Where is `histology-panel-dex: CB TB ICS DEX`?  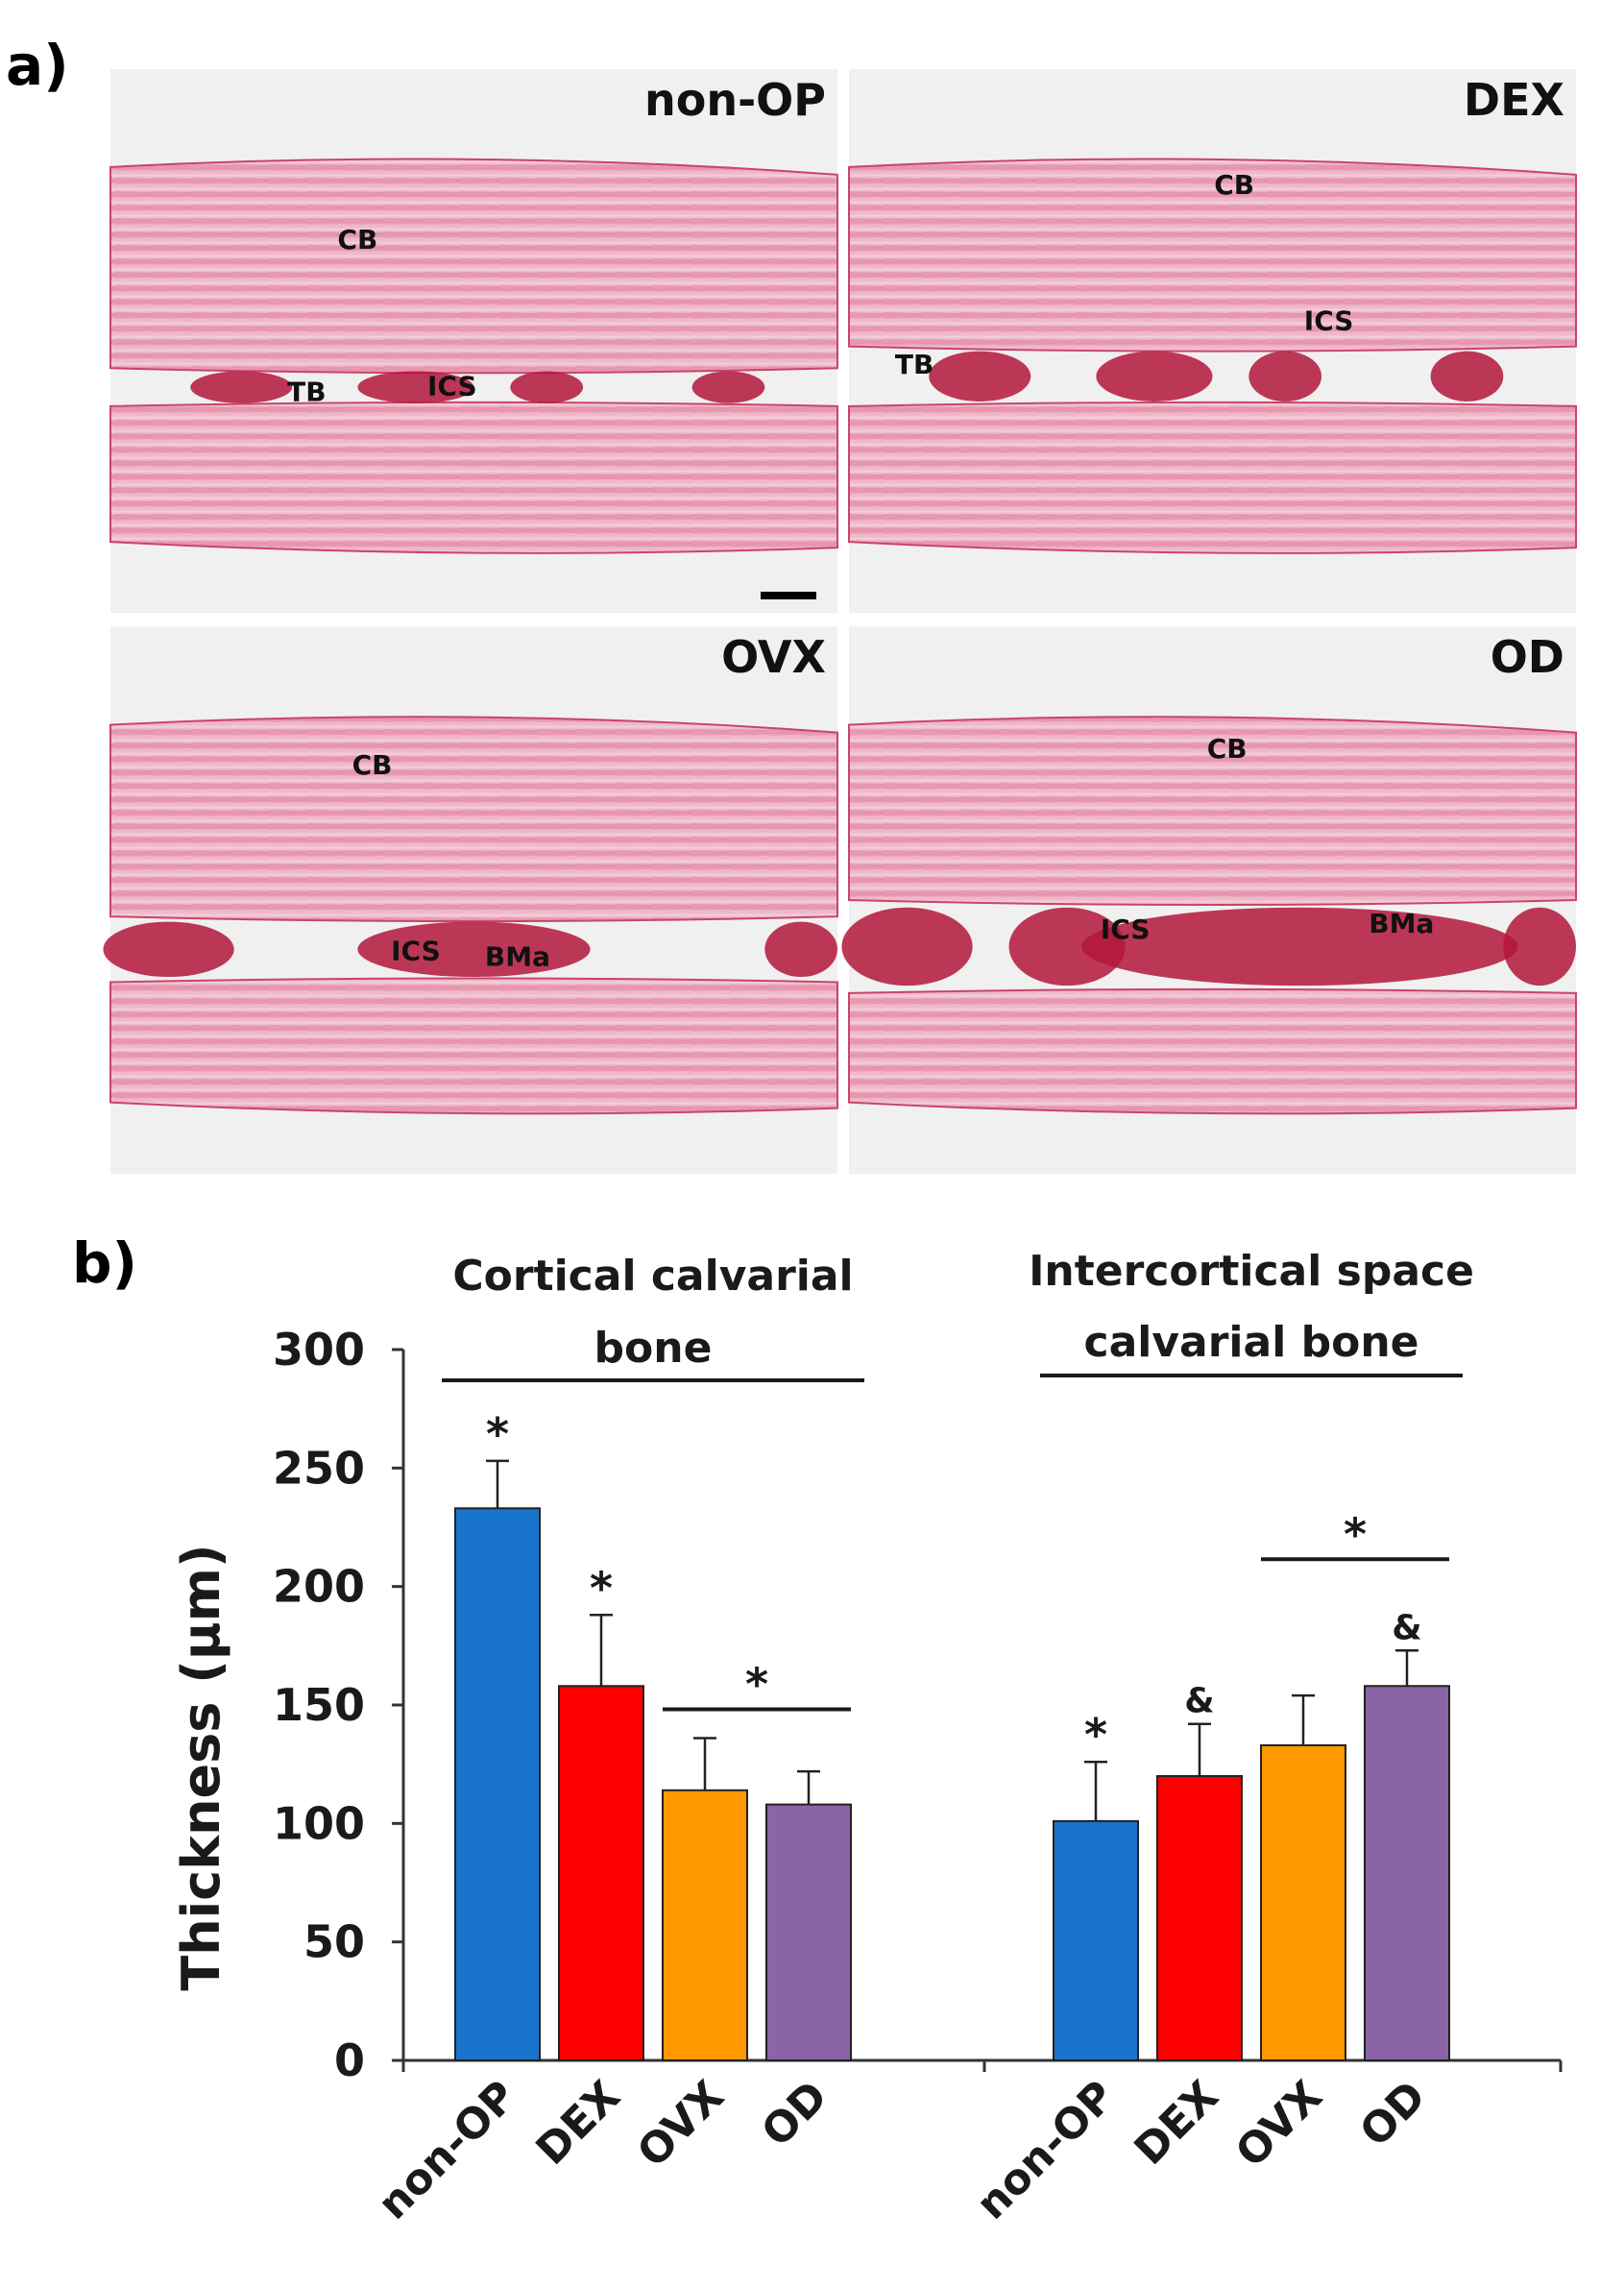
histology-panel-dex: CB TB ICS DEX is located at coordinates (1212, 341).